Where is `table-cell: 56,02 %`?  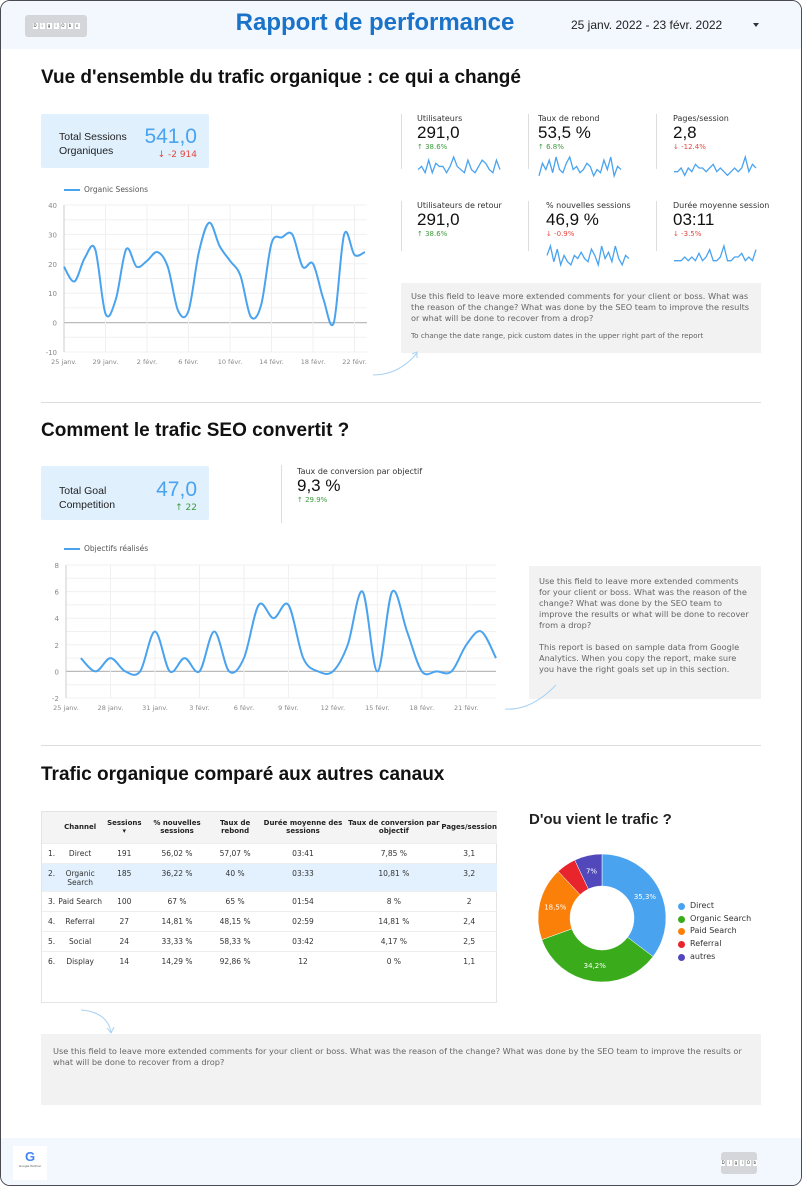
table-cell: 56,02 % is located at coordinates (177, 852).